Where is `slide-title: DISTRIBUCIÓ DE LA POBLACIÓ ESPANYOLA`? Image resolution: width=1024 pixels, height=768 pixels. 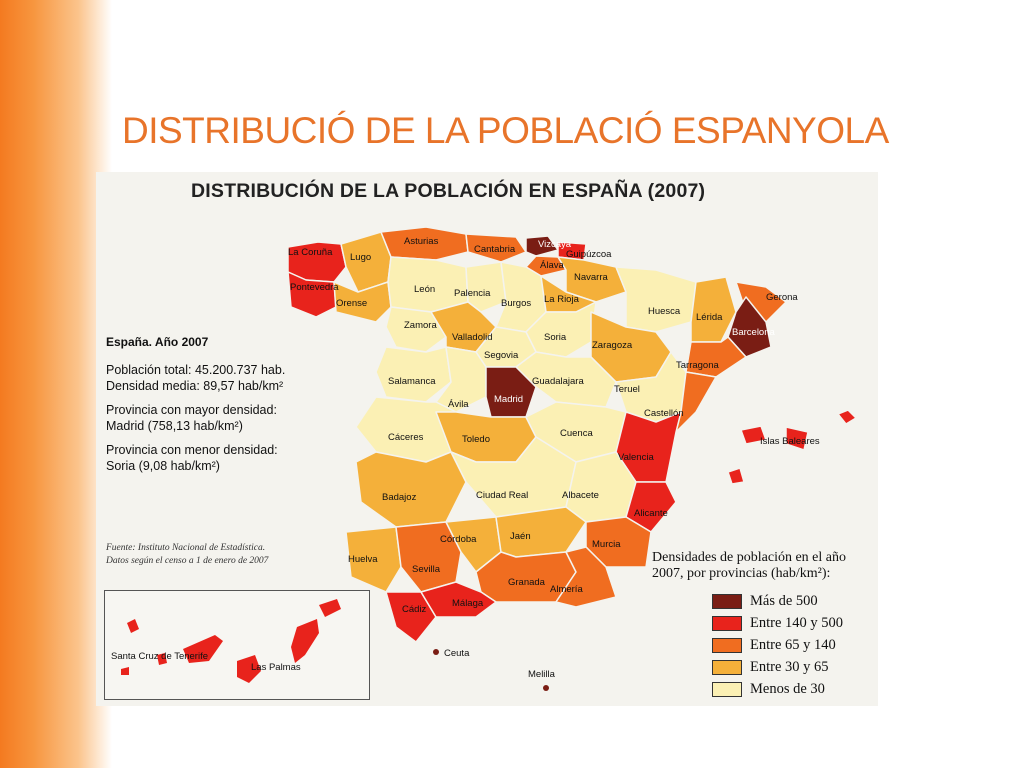
slide-title: DISTRIBUCIÓ DE LA POBLACIÓ ESPANYOLA is located at coordinates (505, 130).